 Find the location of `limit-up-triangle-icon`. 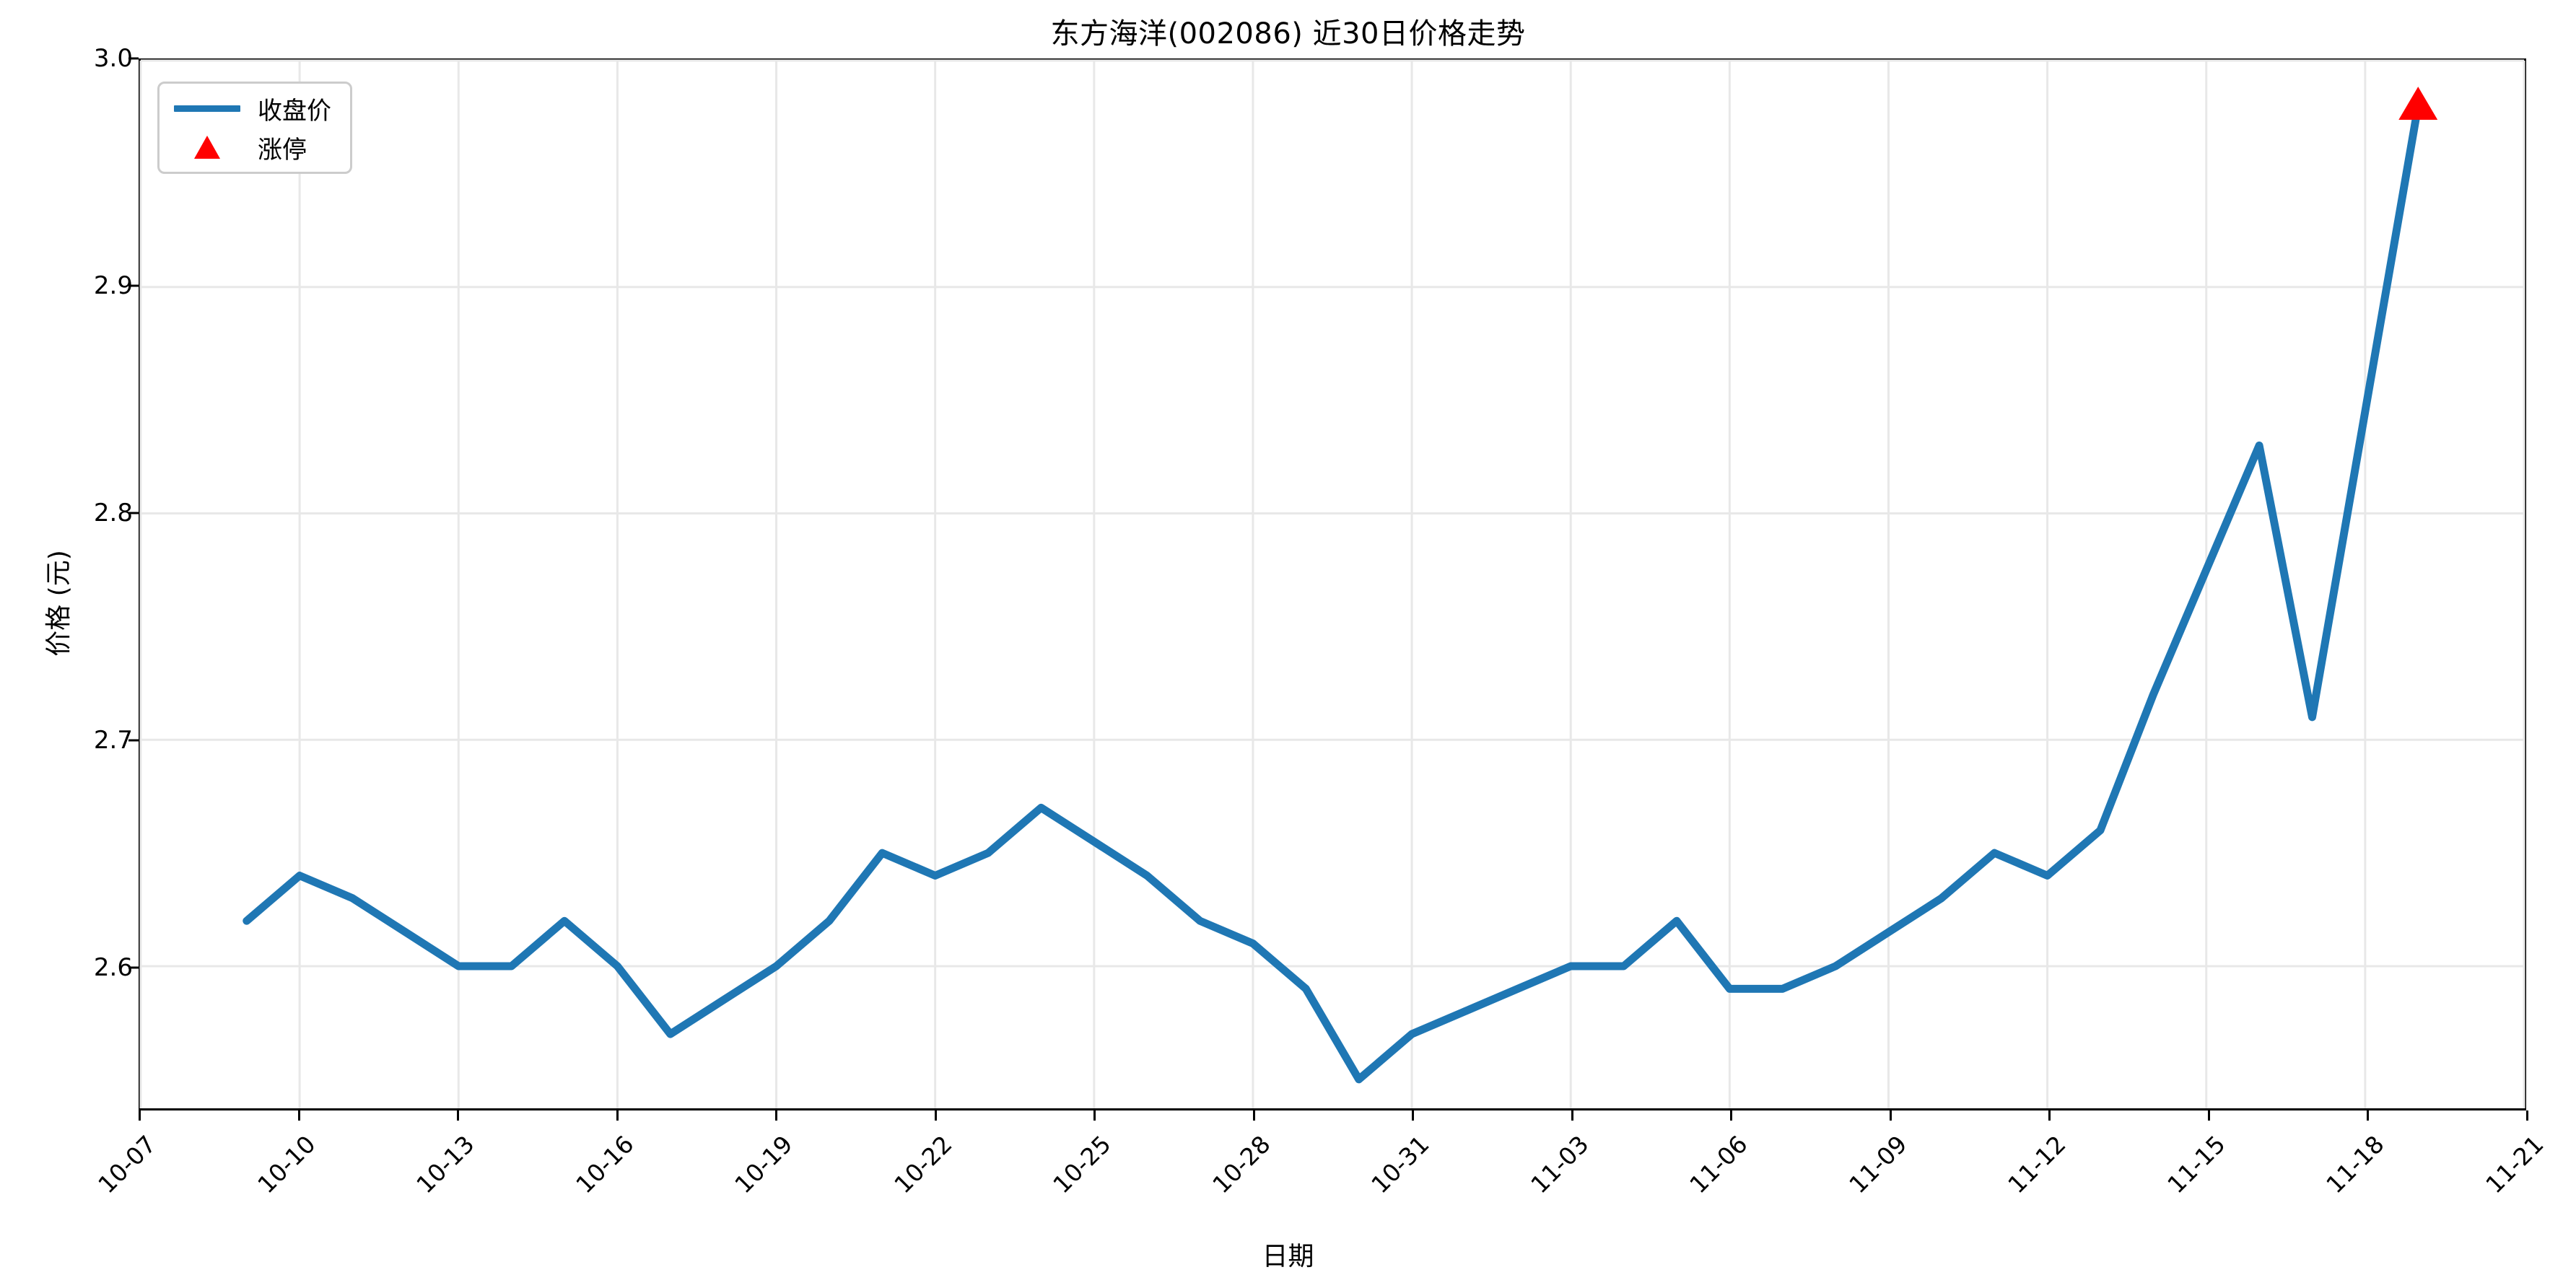

limit-up-triangle-icon is located at coordinates (207, 148).